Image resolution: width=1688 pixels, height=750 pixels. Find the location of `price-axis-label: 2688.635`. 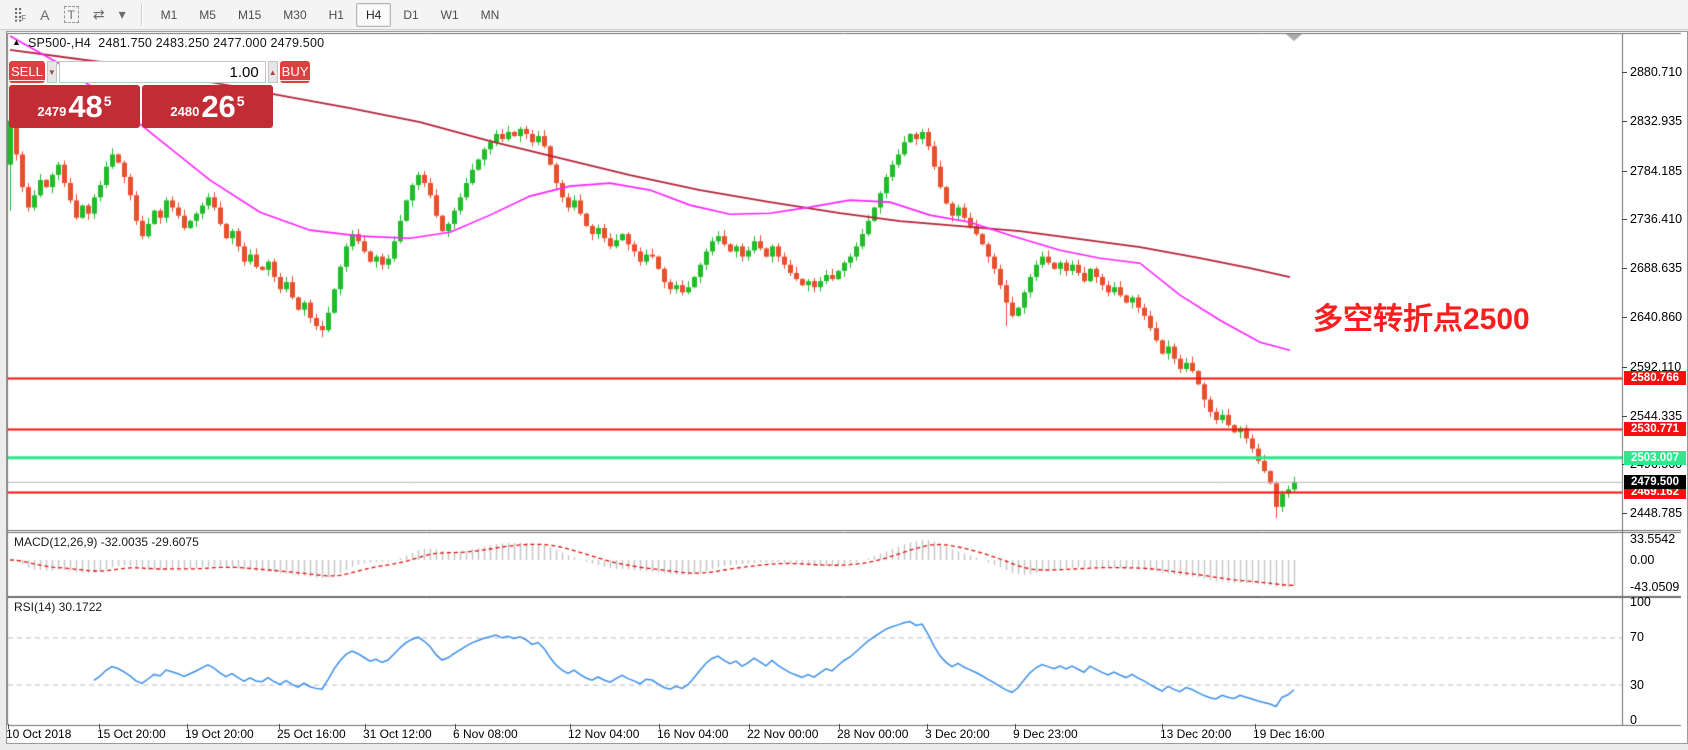

price-axis-label: 2688.635 is located at coordinates (1656, 268).